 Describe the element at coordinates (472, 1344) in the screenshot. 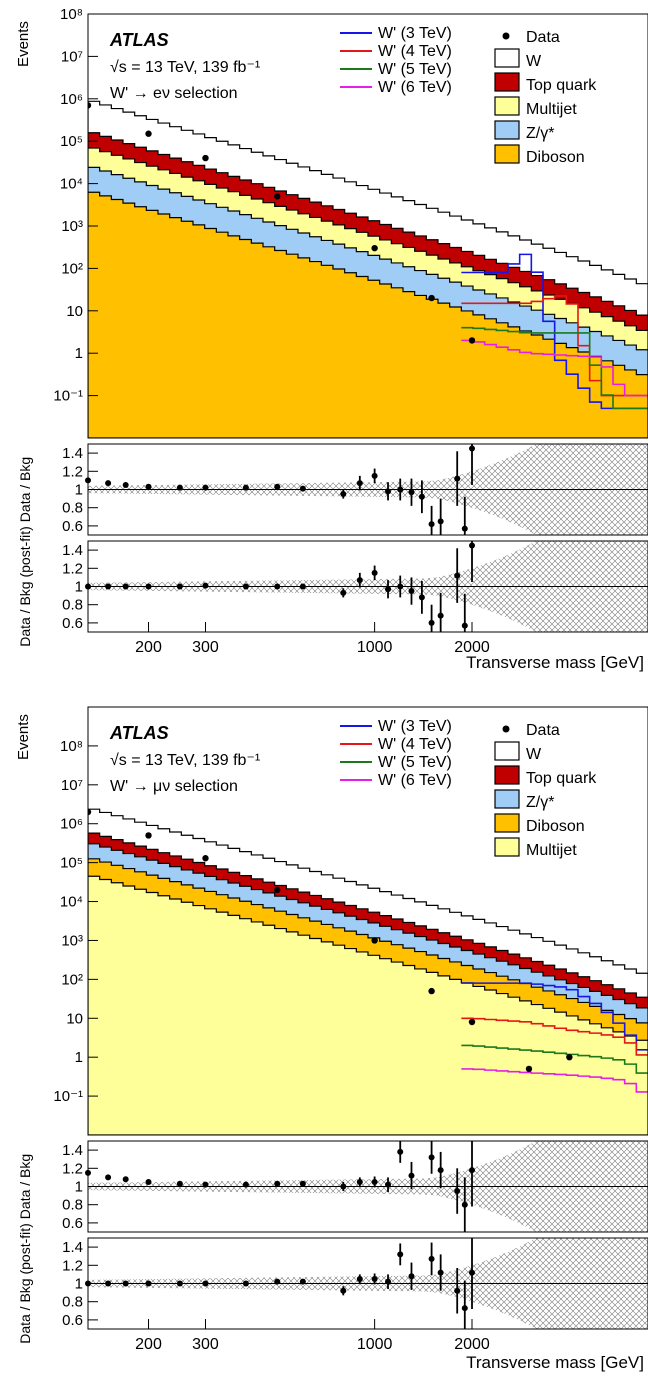

I see `x-tick-label: 2000` at that location.